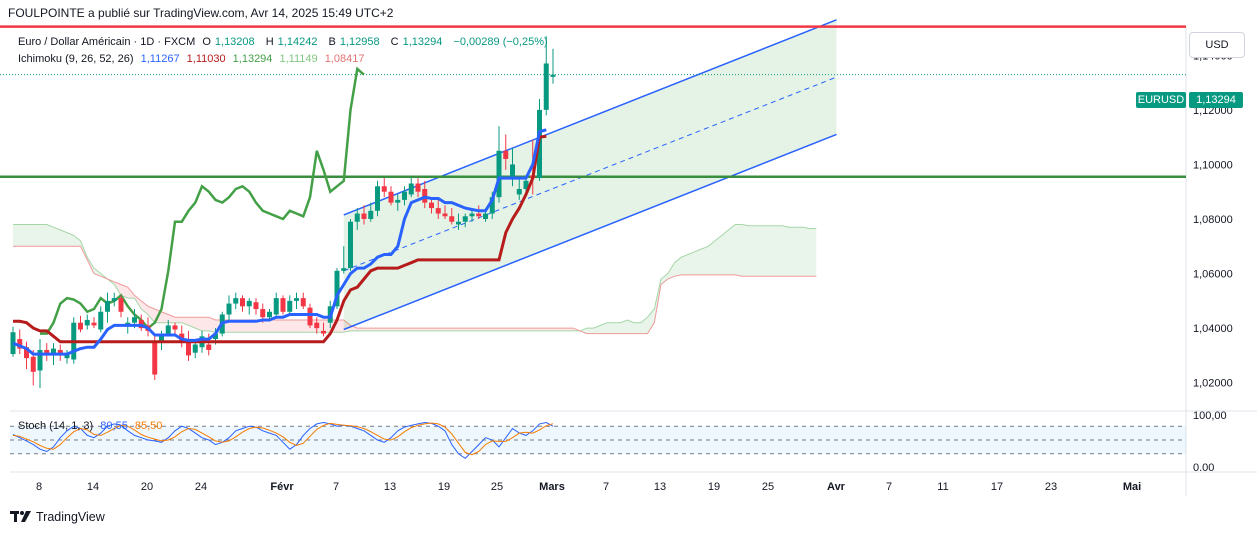 The width and height of the screenshot is (1257, 535). I want to click on stoch-d-line, so click(283, 439).